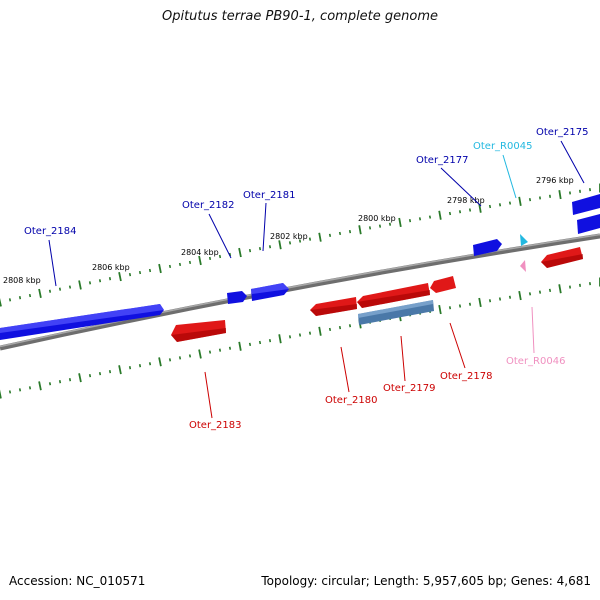 Image resolution: width=600 pixels, height=600 pixels. Describe the element at coordinates (562, 257) in the screenshot. I see `gene-oter-2178b` at that location.